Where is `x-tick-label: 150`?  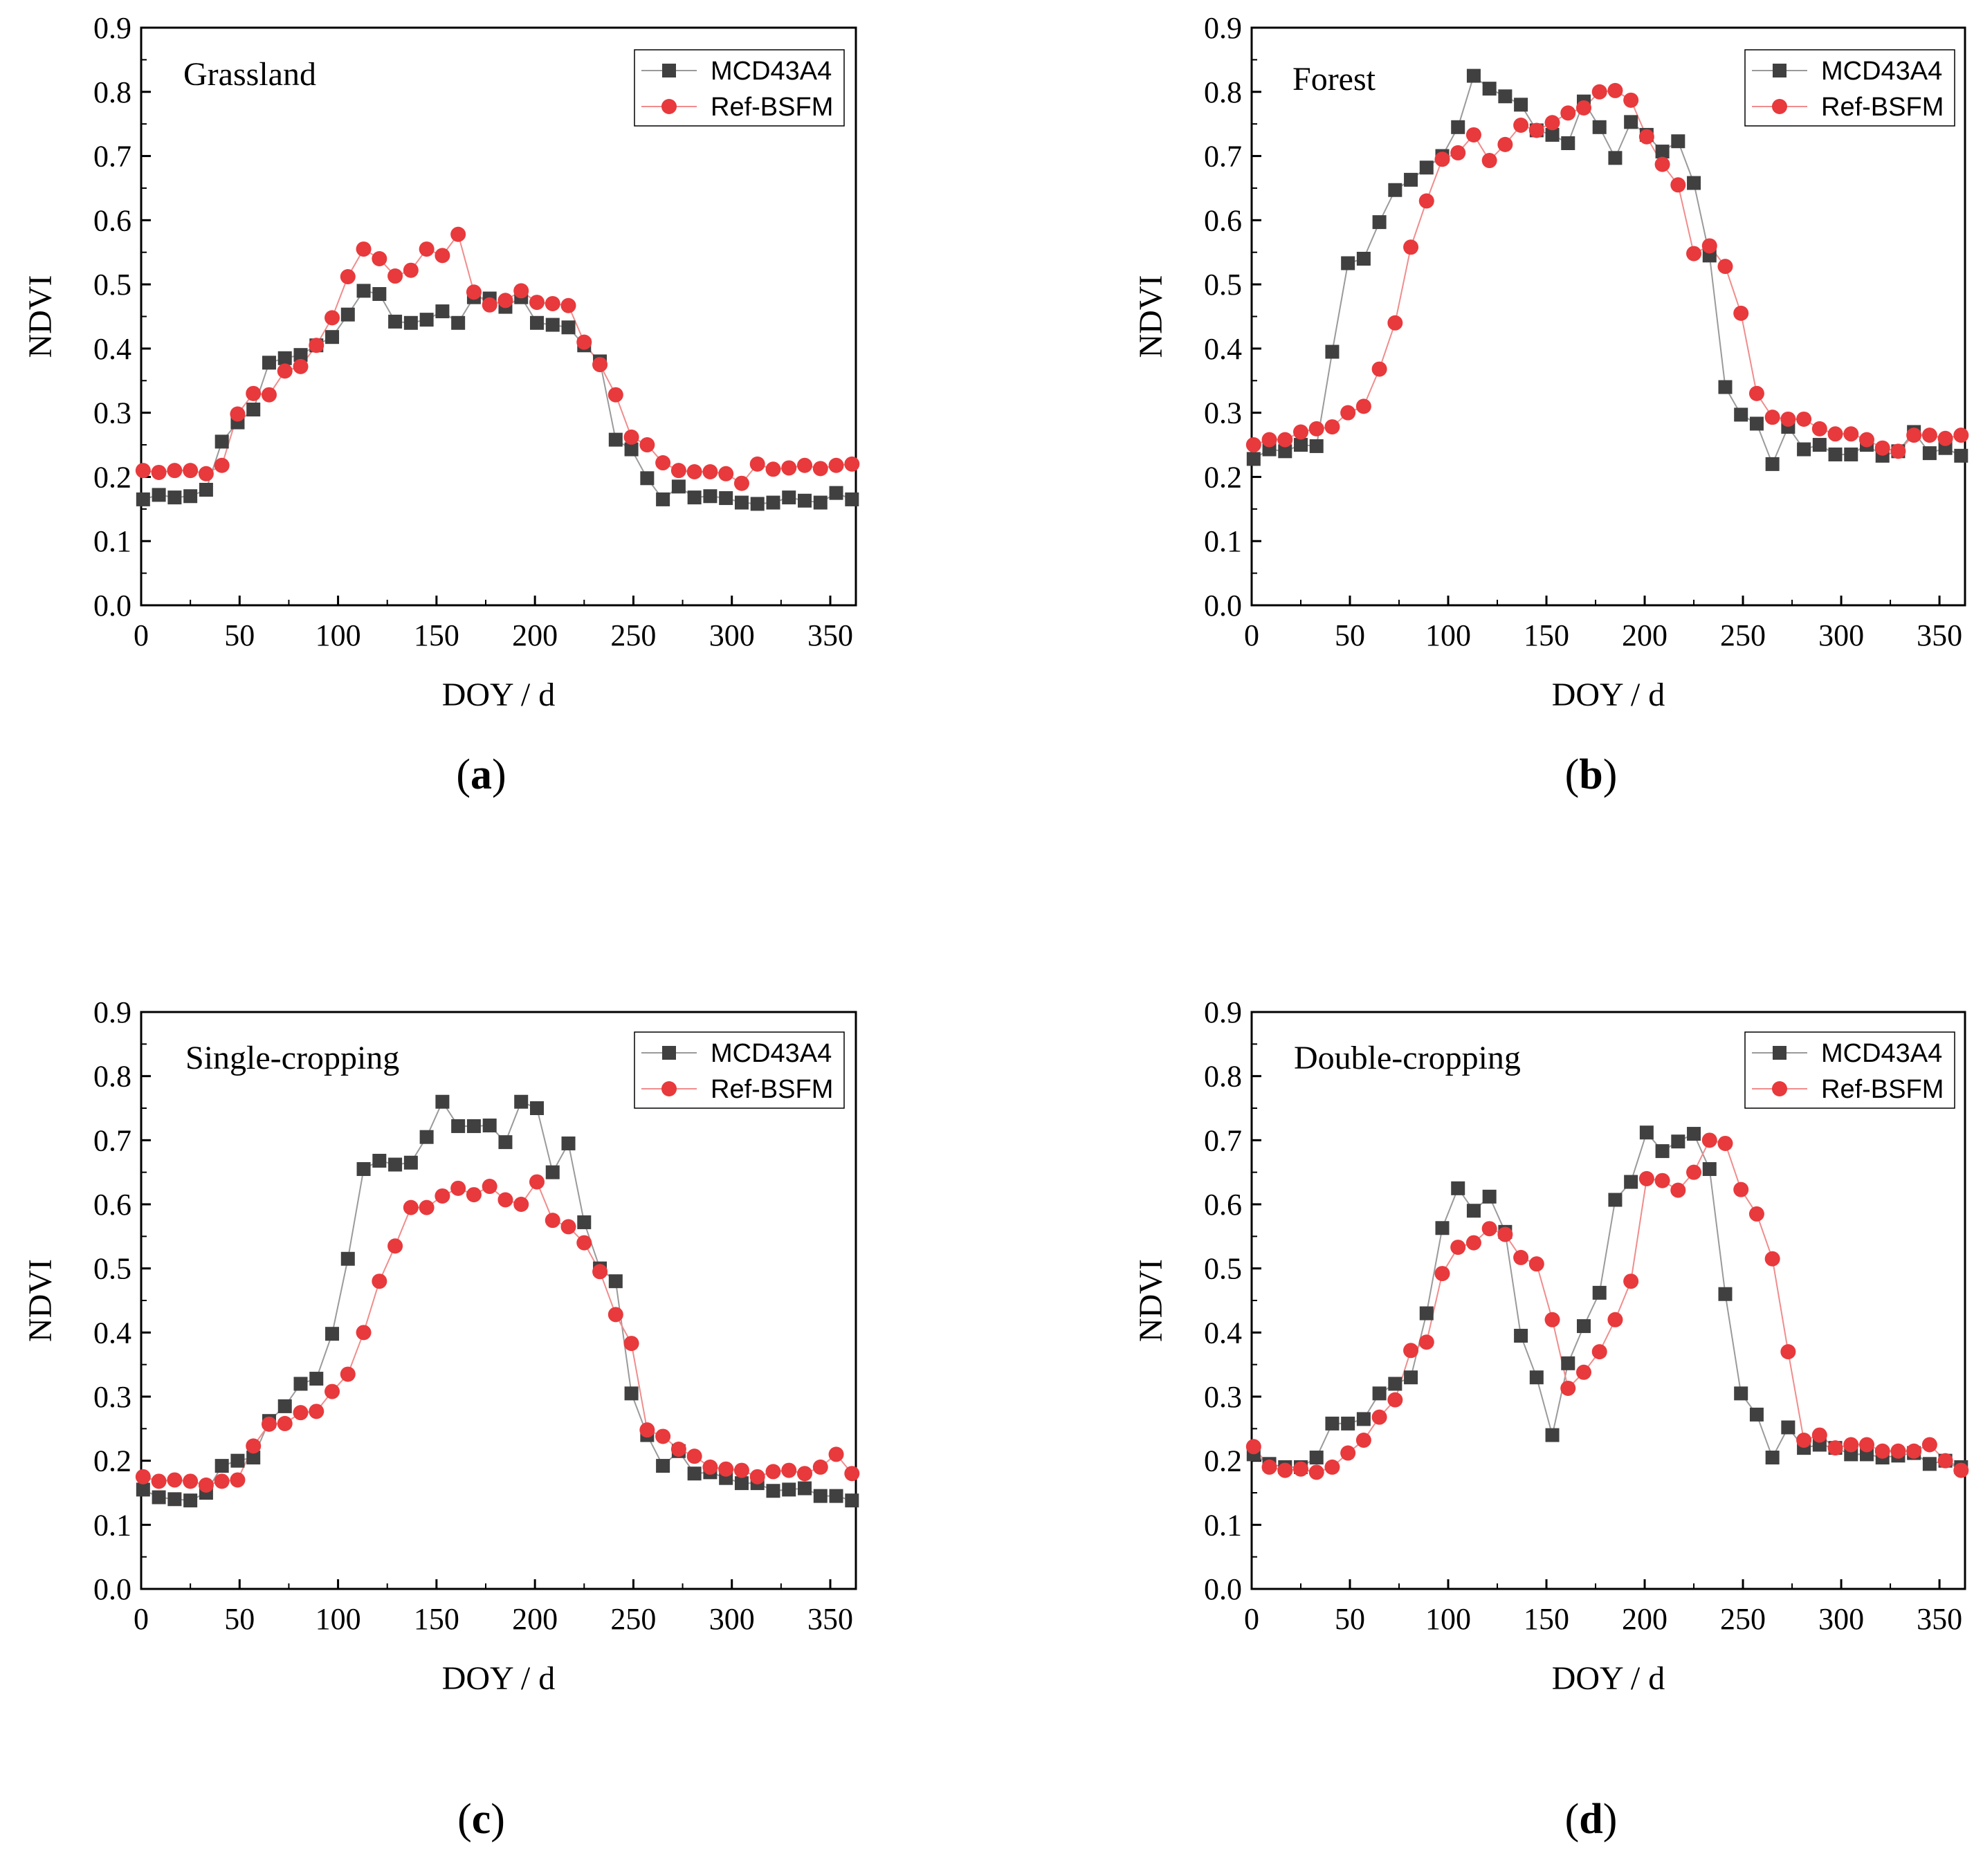 x-tick-label: 150 is located at coordinates (436, 1619).